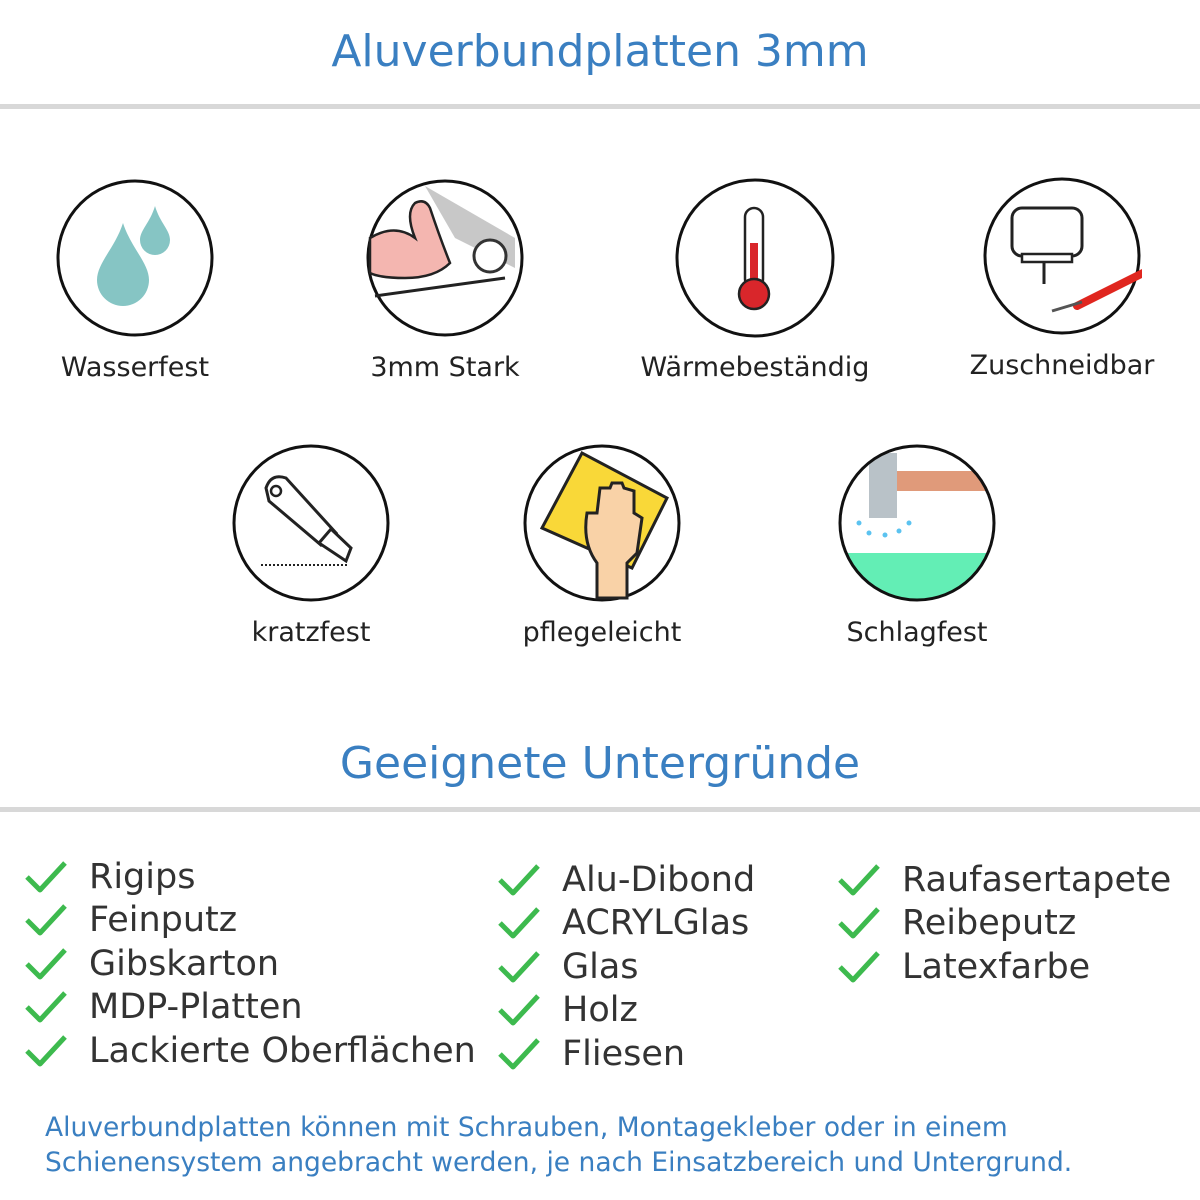  I want to click on feature-zuschneidbar: Zuschneidbar, so click(1062, 278).